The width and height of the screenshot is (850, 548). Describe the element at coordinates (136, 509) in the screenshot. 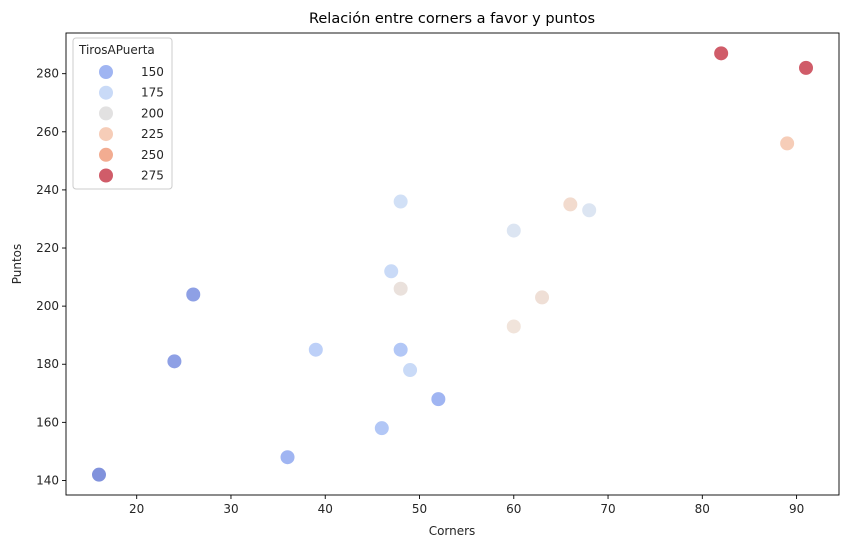

I see `x-tick-label: 20` at that location.